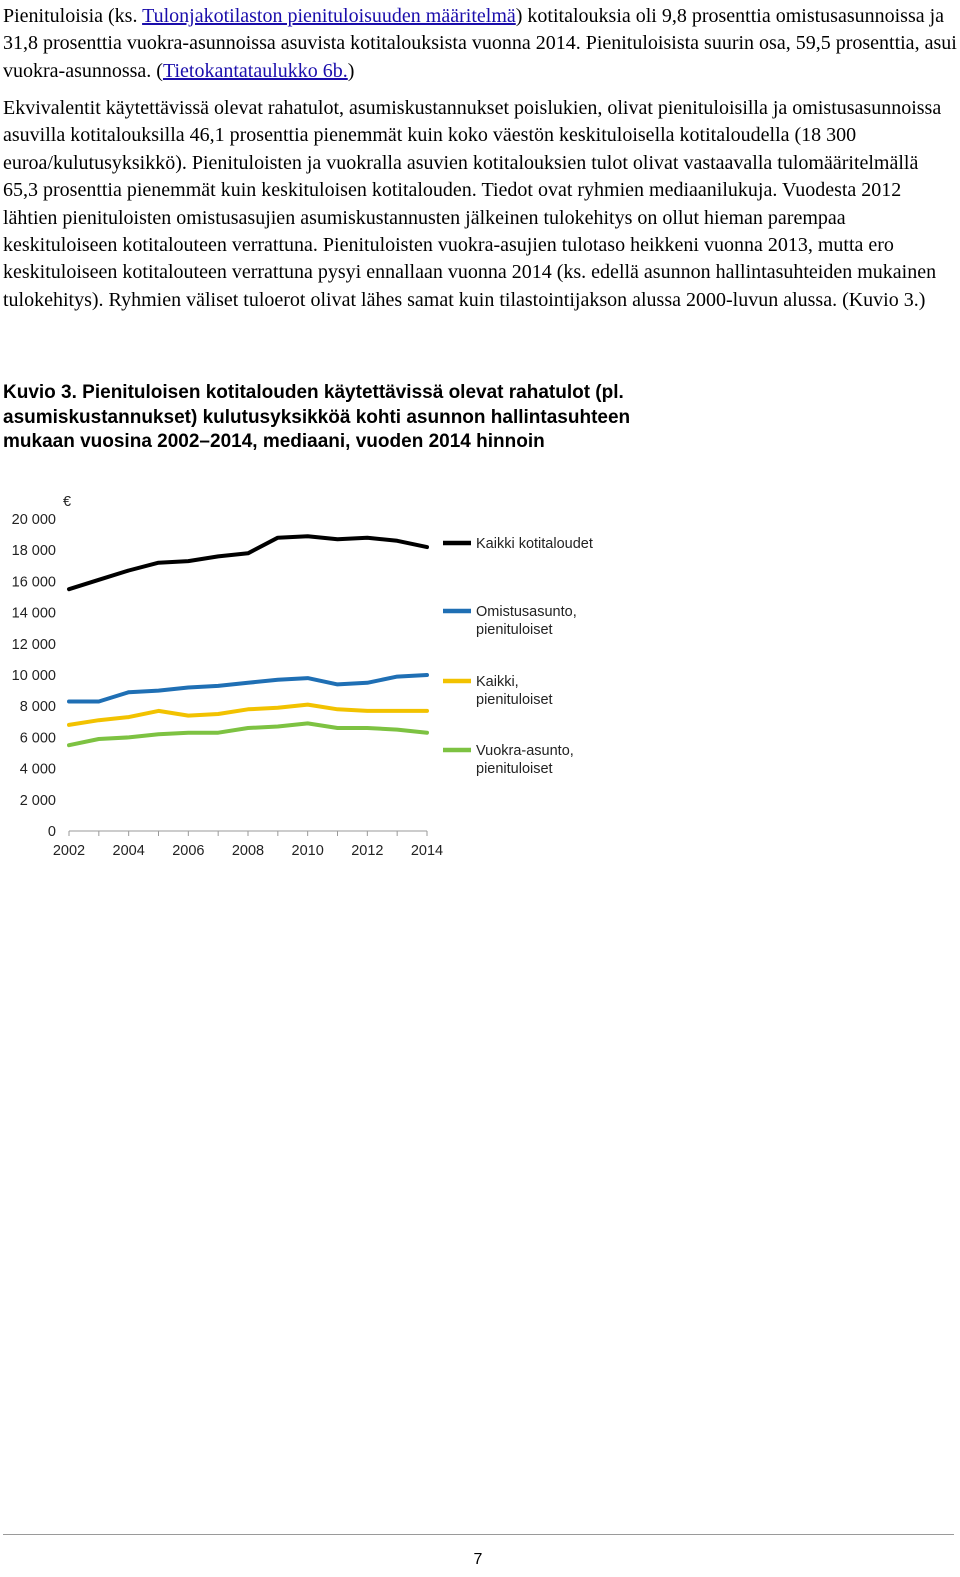  I want to click on y-tick-label: 0, so click(52, 832).